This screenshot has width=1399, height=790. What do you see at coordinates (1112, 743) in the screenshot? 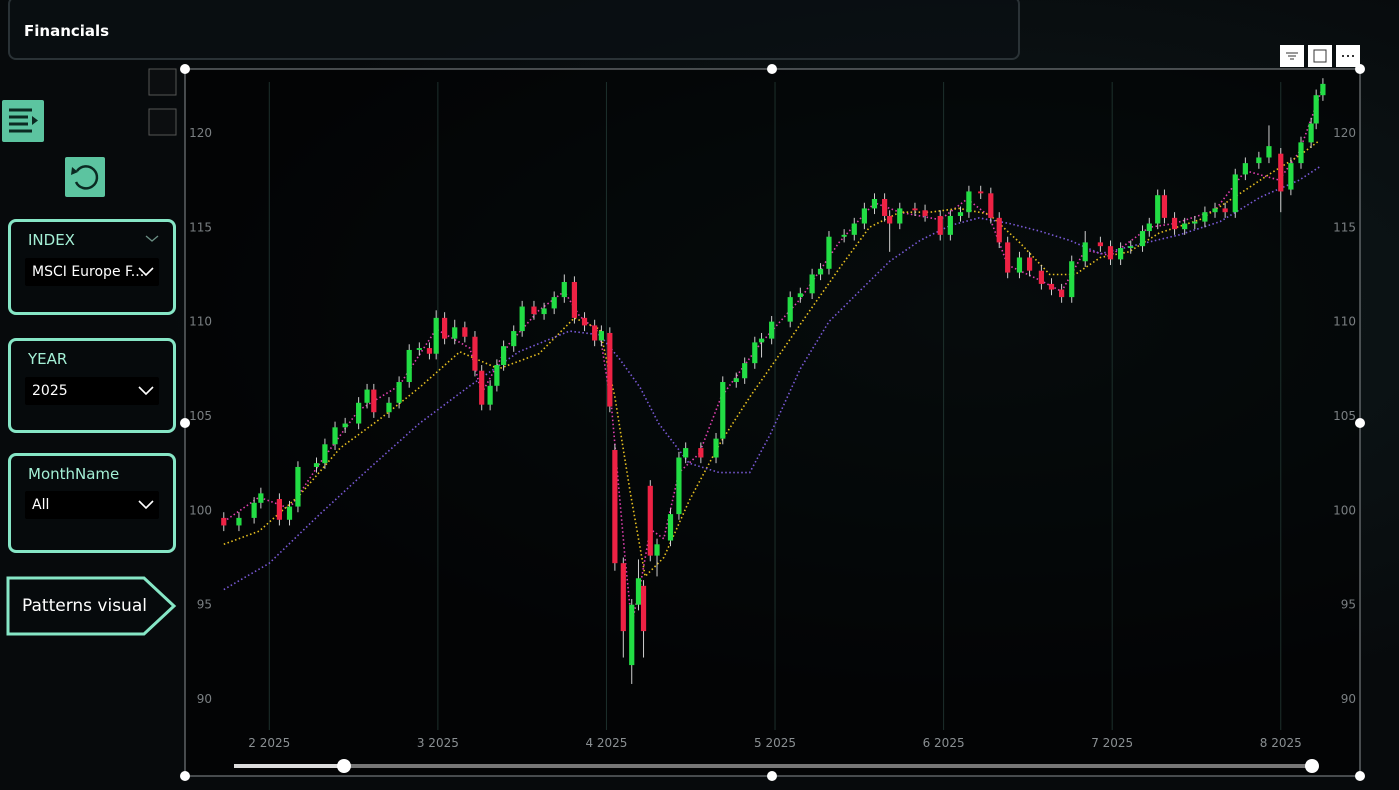
I see `x-tick-label: 7 2025` at bounding box center [1112, 743].